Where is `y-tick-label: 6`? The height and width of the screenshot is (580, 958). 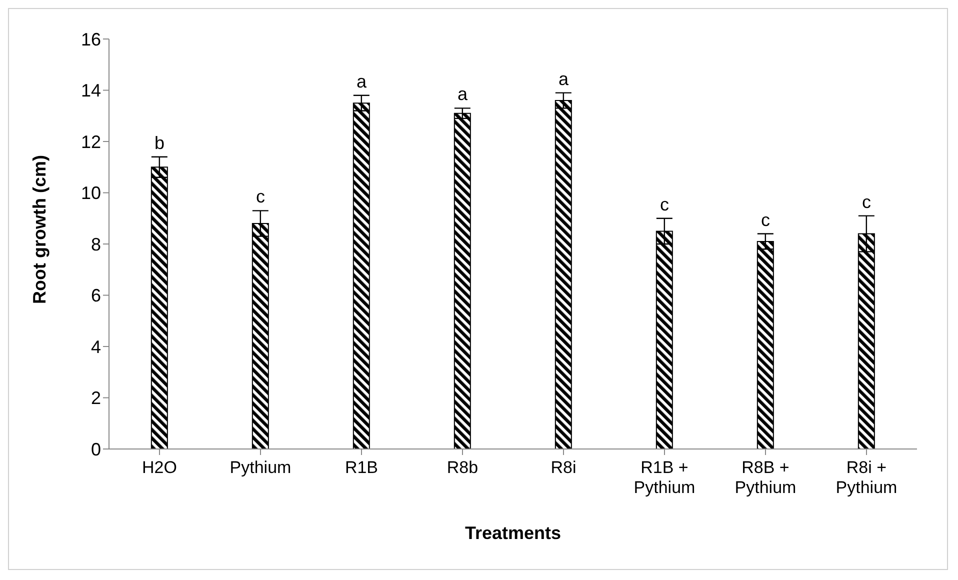 y-tick-label: 6 is located at coordinates (95, 296).